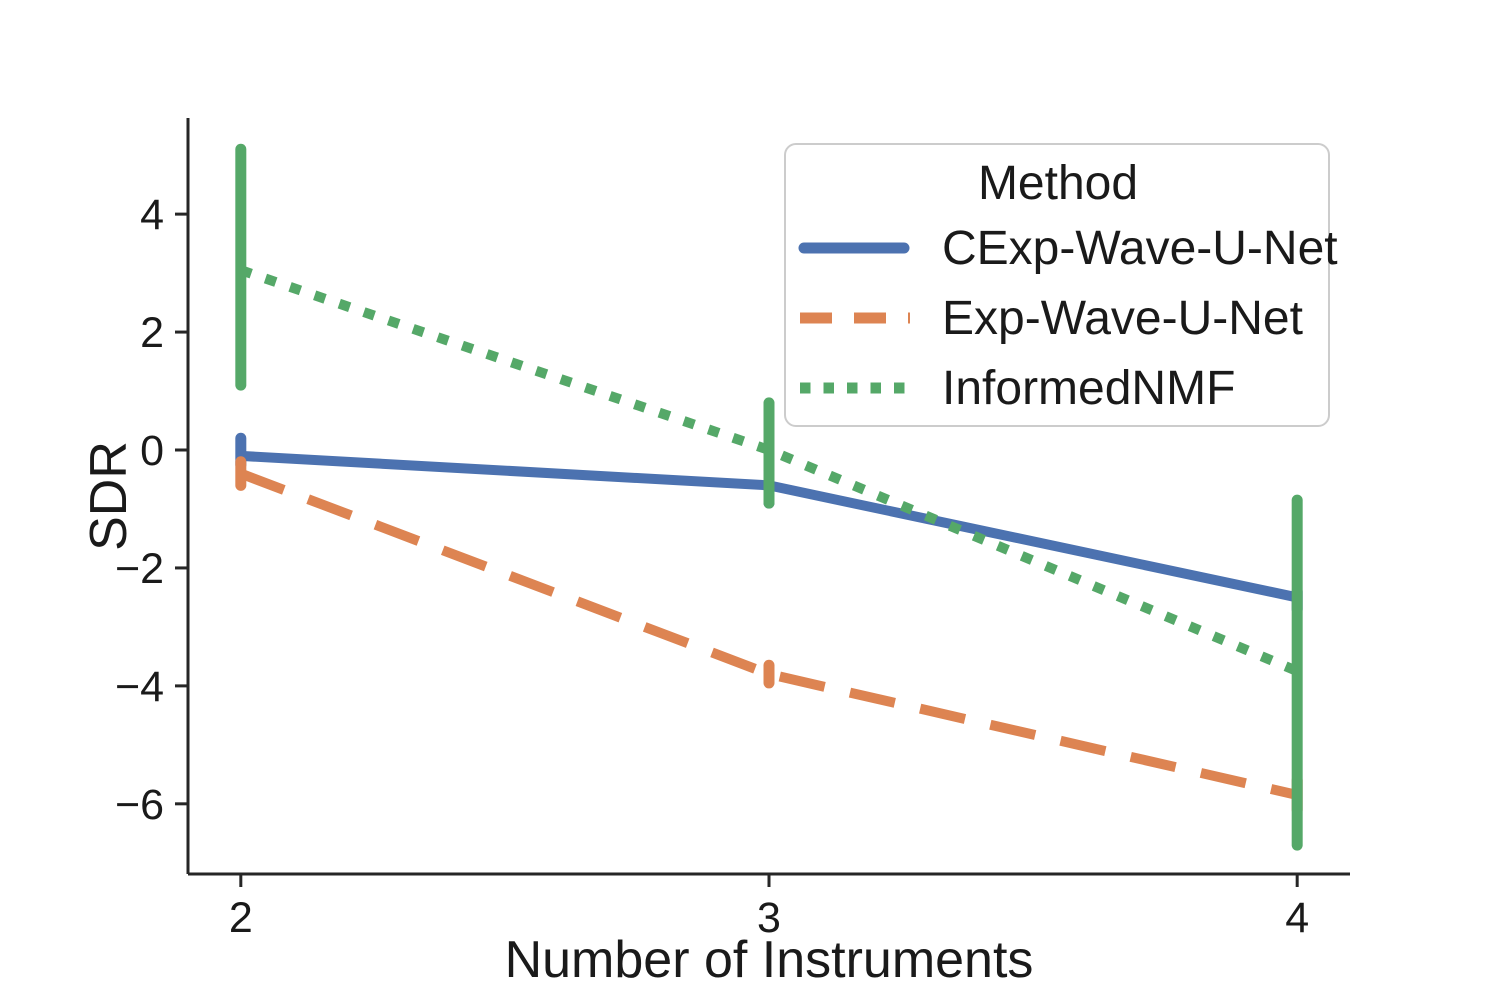 The height and width of the screenshot is (1000, 1500). What do you see at coordinates (855, 388) in the screenshot?
I see `dotted-line-sample-icon` at bounding box center [855, 388].